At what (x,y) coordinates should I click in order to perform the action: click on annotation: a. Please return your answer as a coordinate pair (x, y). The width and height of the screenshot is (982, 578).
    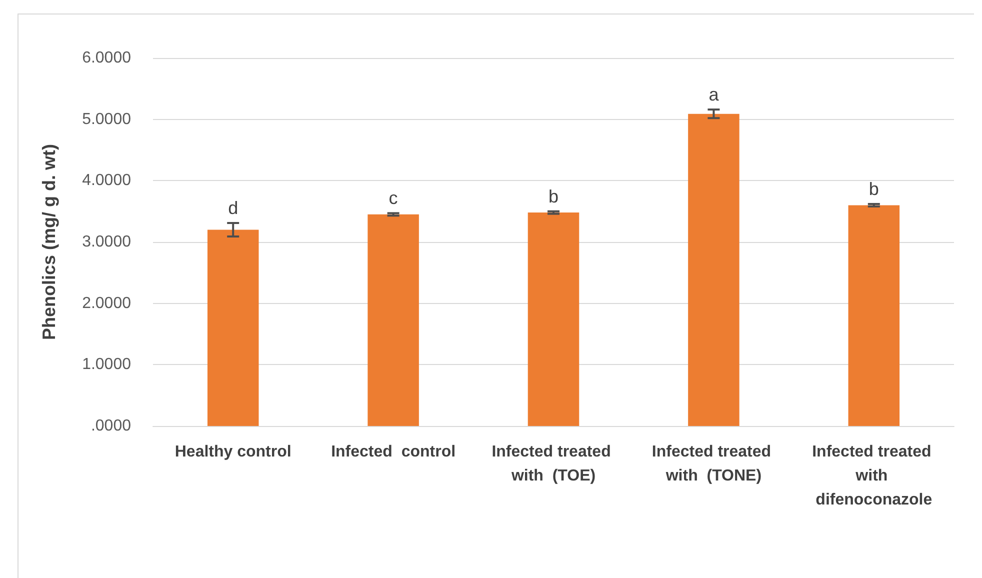
    Looking at the image, I should click on (714, 94).